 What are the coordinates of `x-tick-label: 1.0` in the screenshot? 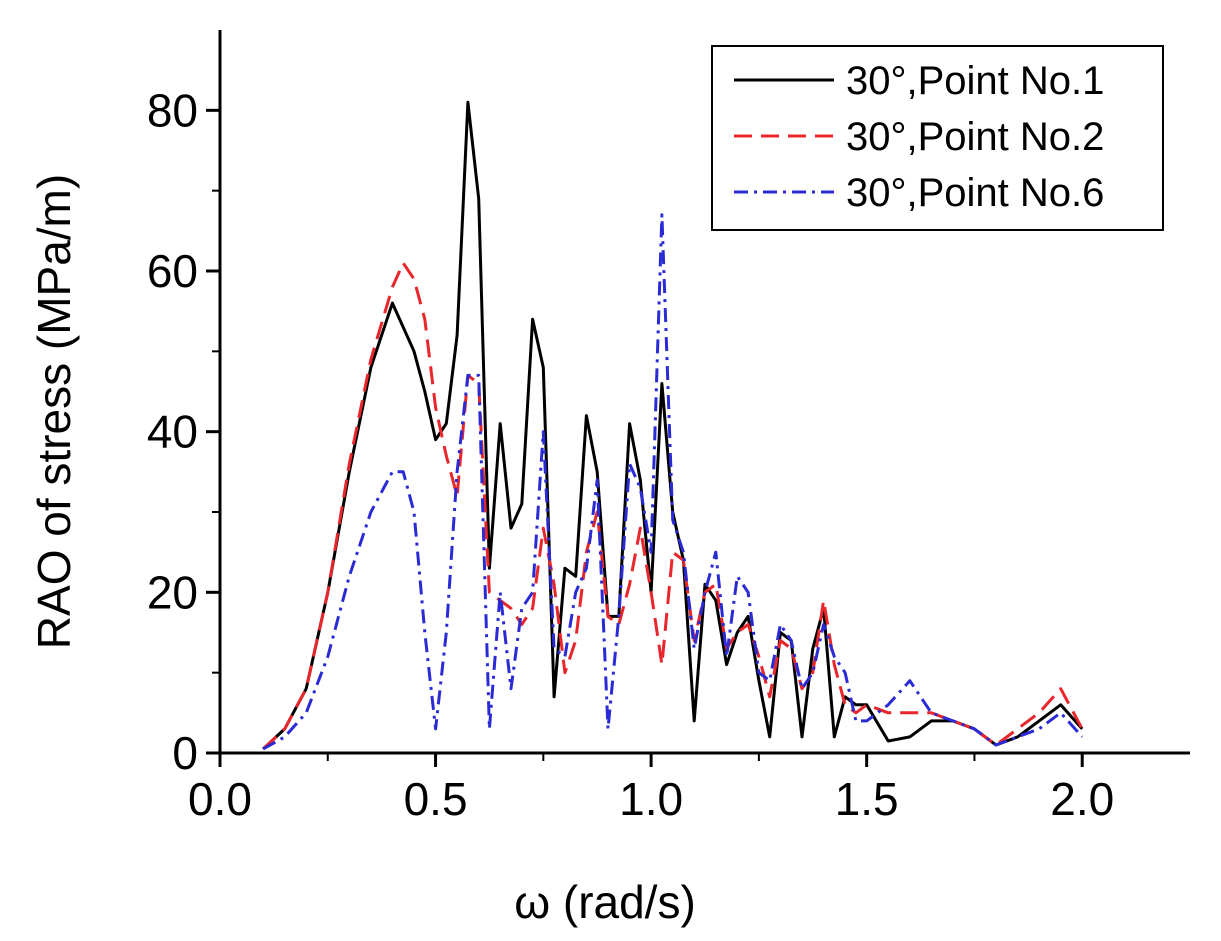 It's located at (651, 799).